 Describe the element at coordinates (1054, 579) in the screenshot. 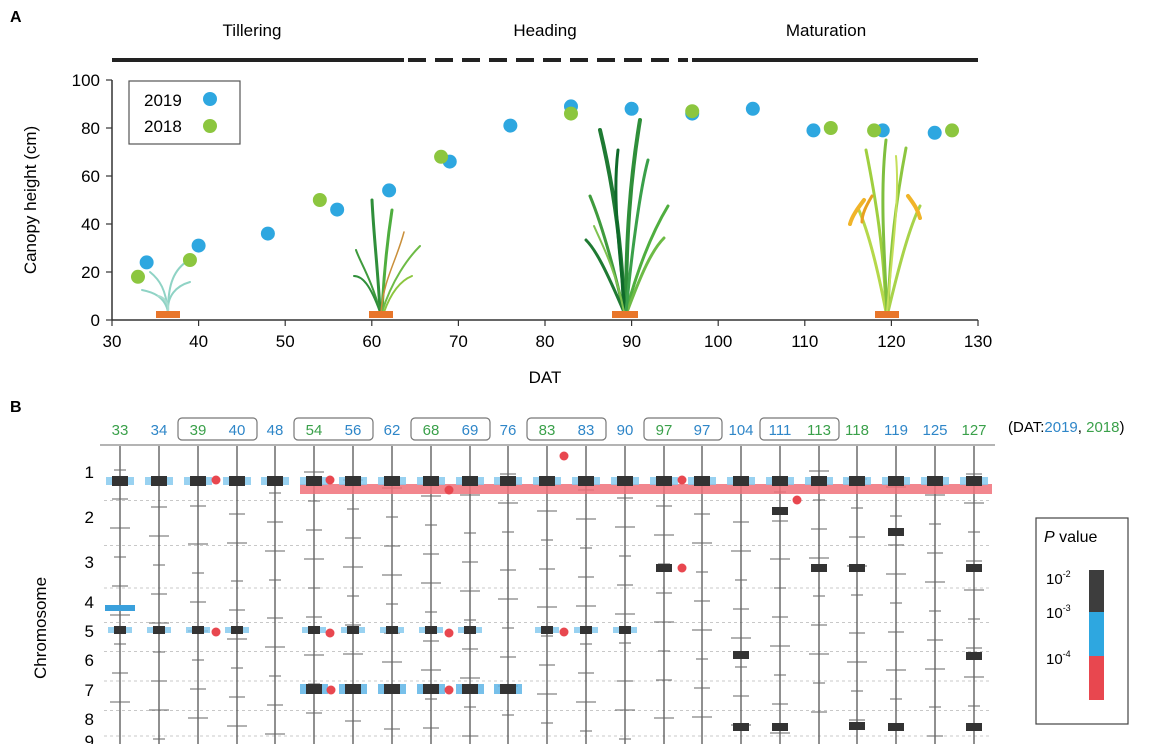

I see `p-level-1-base: 10` at that location.